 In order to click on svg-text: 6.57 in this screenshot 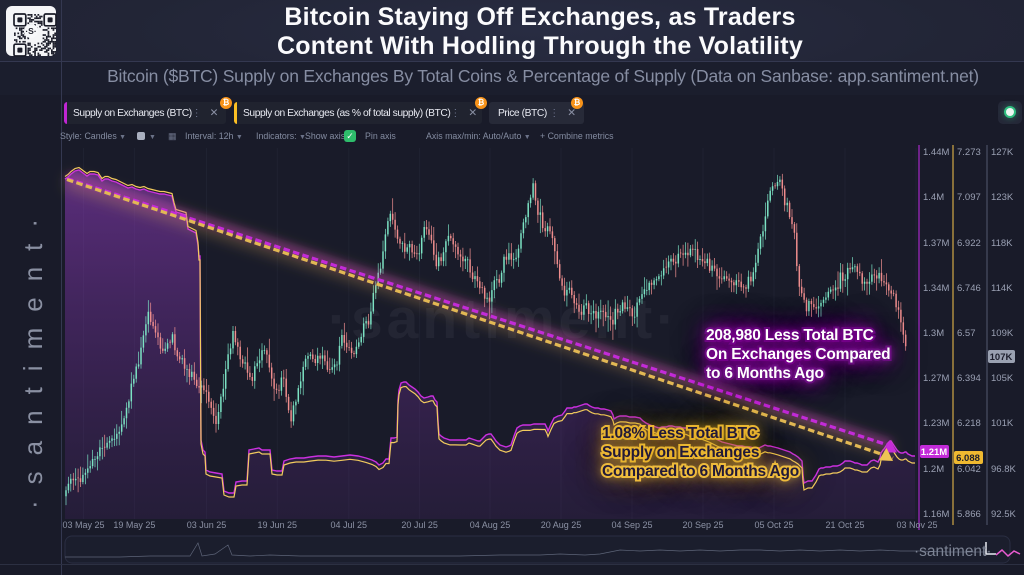, I will do `click(966, 333)`.